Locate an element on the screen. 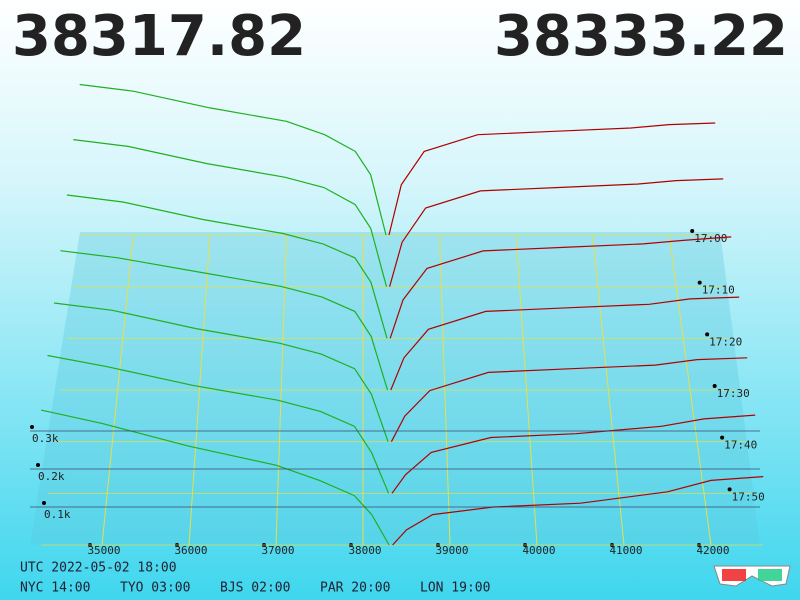  x-tick-label: 36000 is located at coordinates (190, 550).